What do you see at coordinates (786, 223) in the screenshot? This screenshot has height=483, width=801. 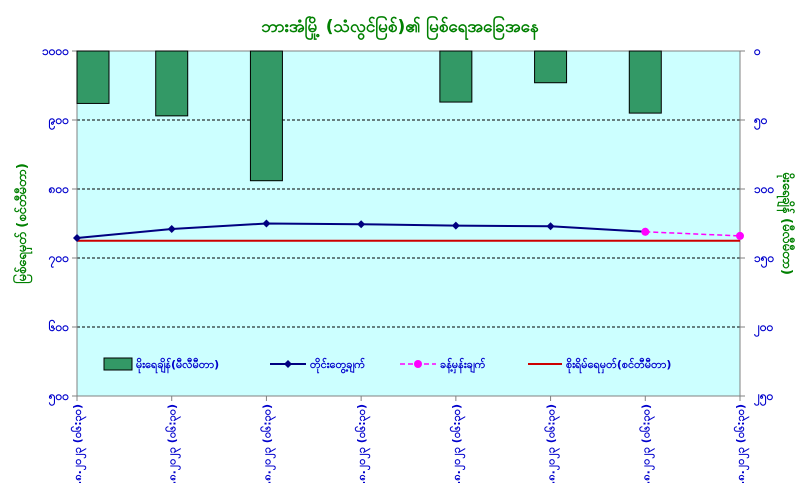 I see `right-axis-title: မိုးရေချိန် (မီလီမီတာ)` at bounding box center [786, 223].